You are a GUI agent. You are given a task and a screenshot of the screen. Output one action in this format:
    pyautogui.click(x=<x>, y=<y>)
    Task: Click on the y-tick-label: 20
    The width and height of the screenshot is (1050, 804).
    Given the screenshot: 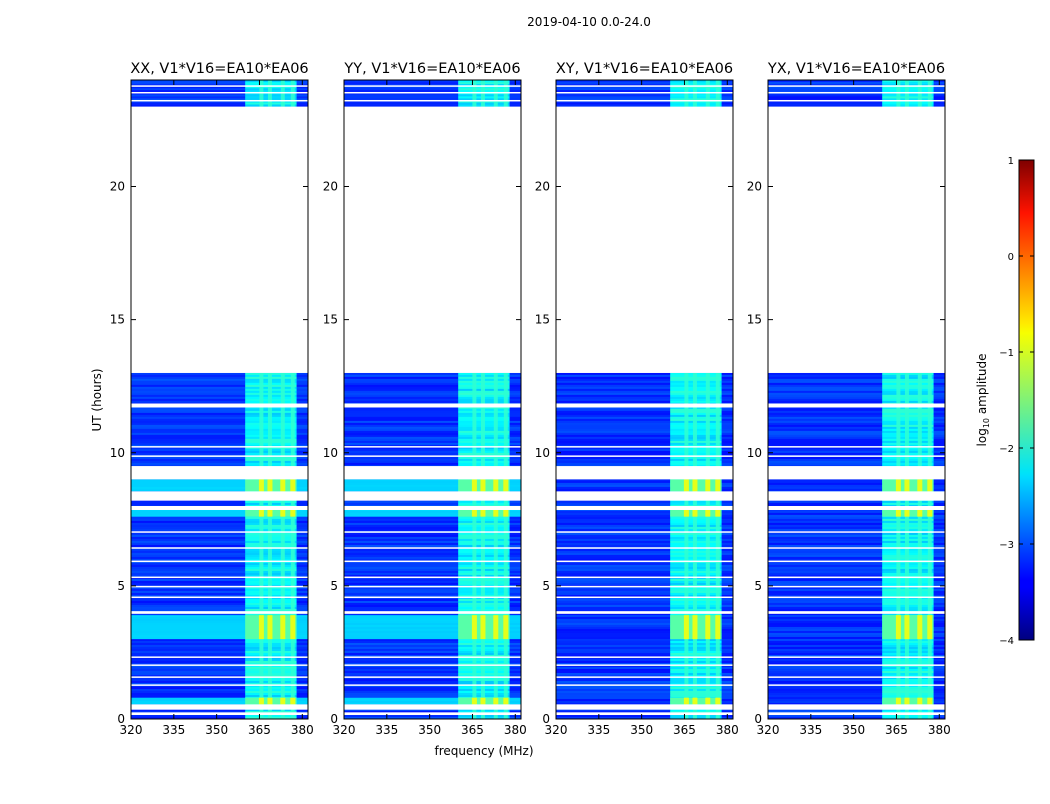 What is the action you would take?
    pyautogui.click(x=117, y=187)
    